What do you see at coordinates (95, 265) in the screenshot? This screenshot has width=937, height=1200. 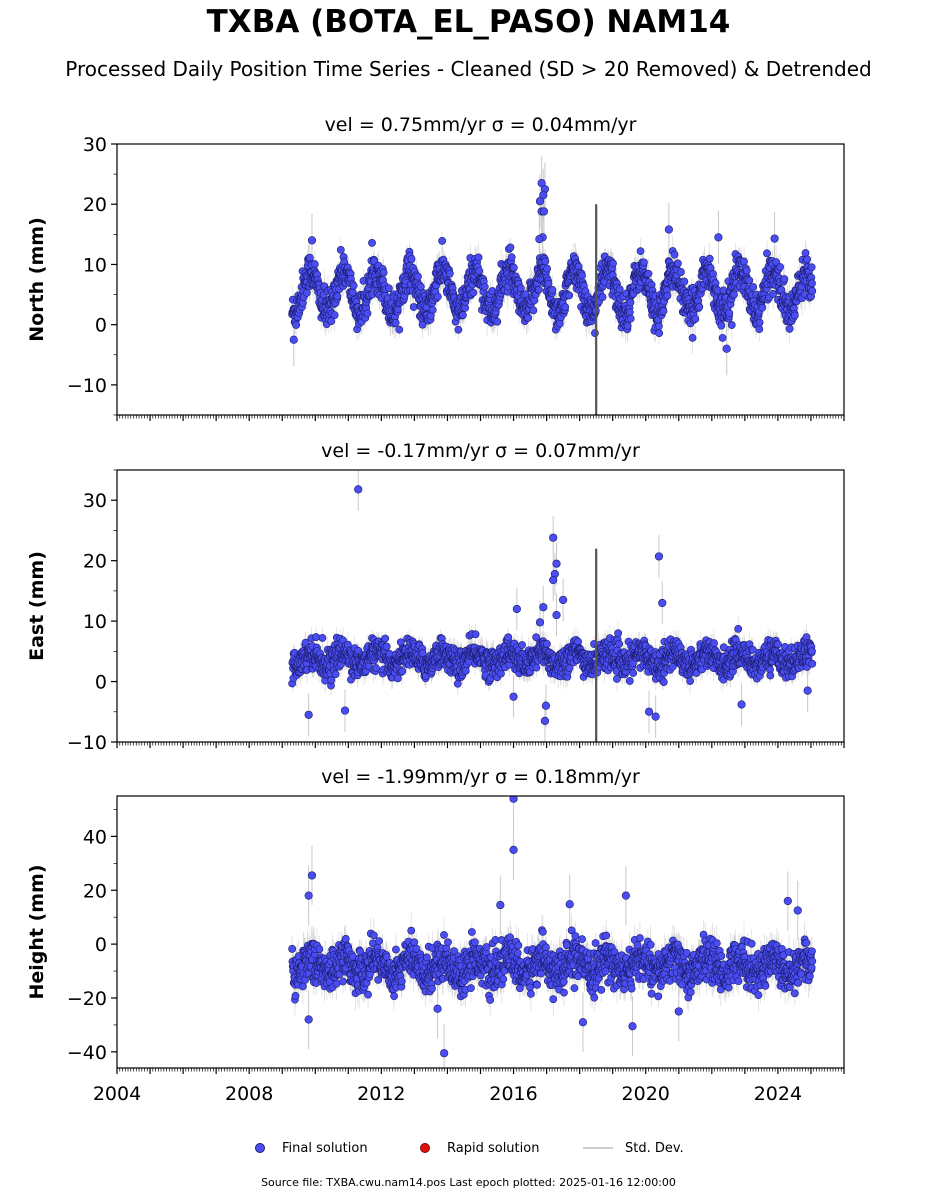 I see `y-tick-label: 10` at bounding box center [95, 265].